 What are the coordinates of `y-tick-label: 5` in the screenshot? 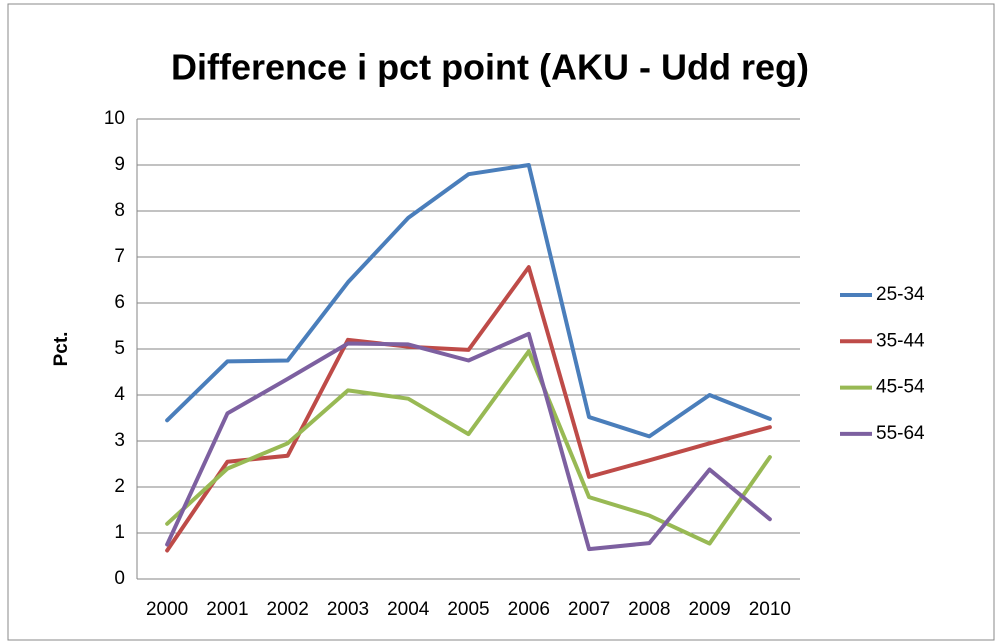 It's located at (119, 348).